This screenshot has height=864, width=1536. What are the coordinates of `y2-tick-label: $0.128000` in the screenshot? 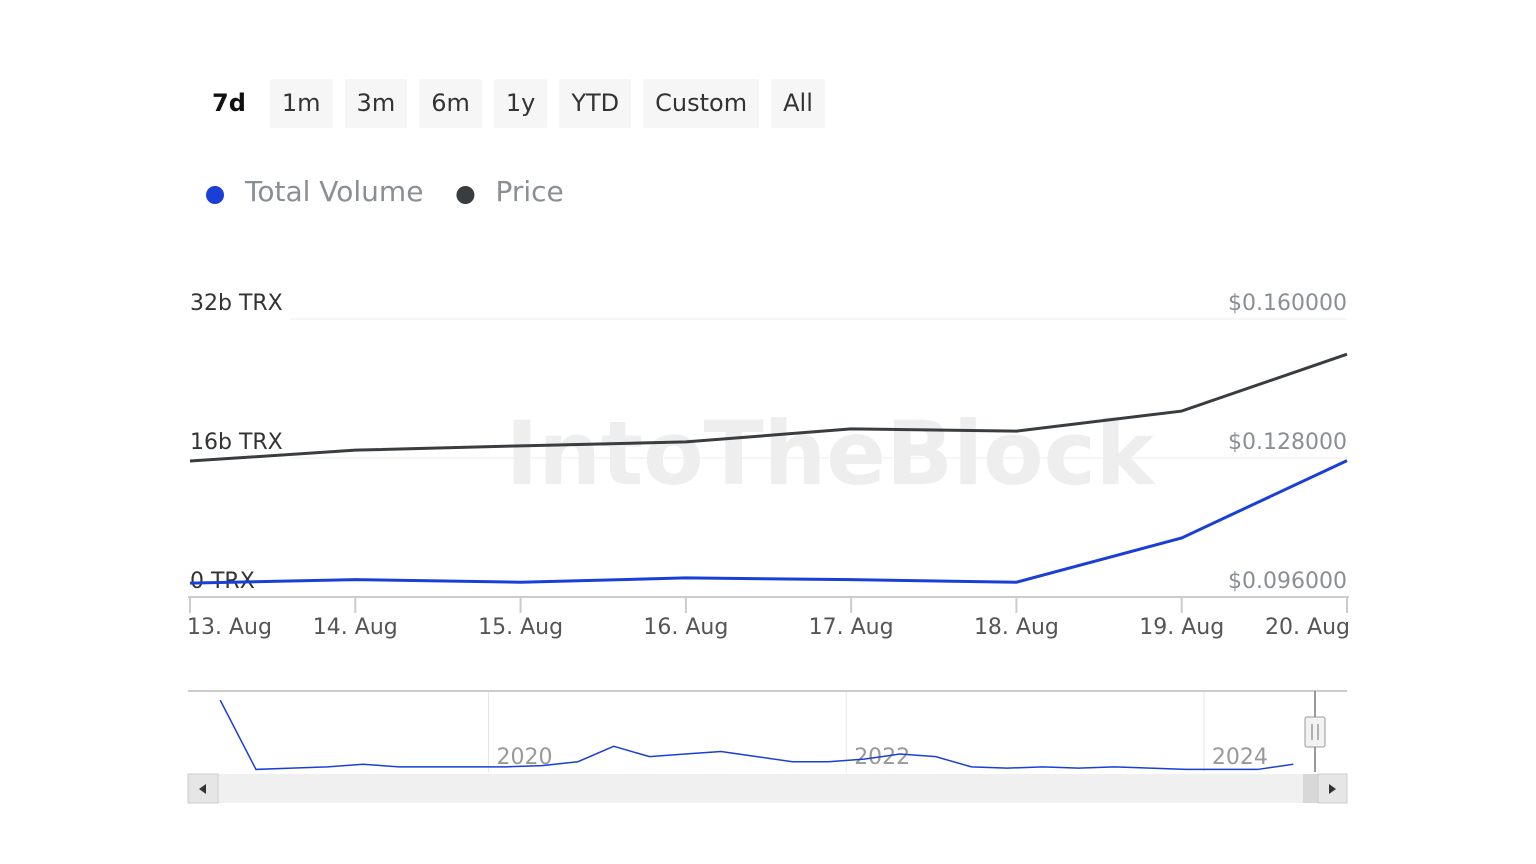 It's located at (1287, 442).